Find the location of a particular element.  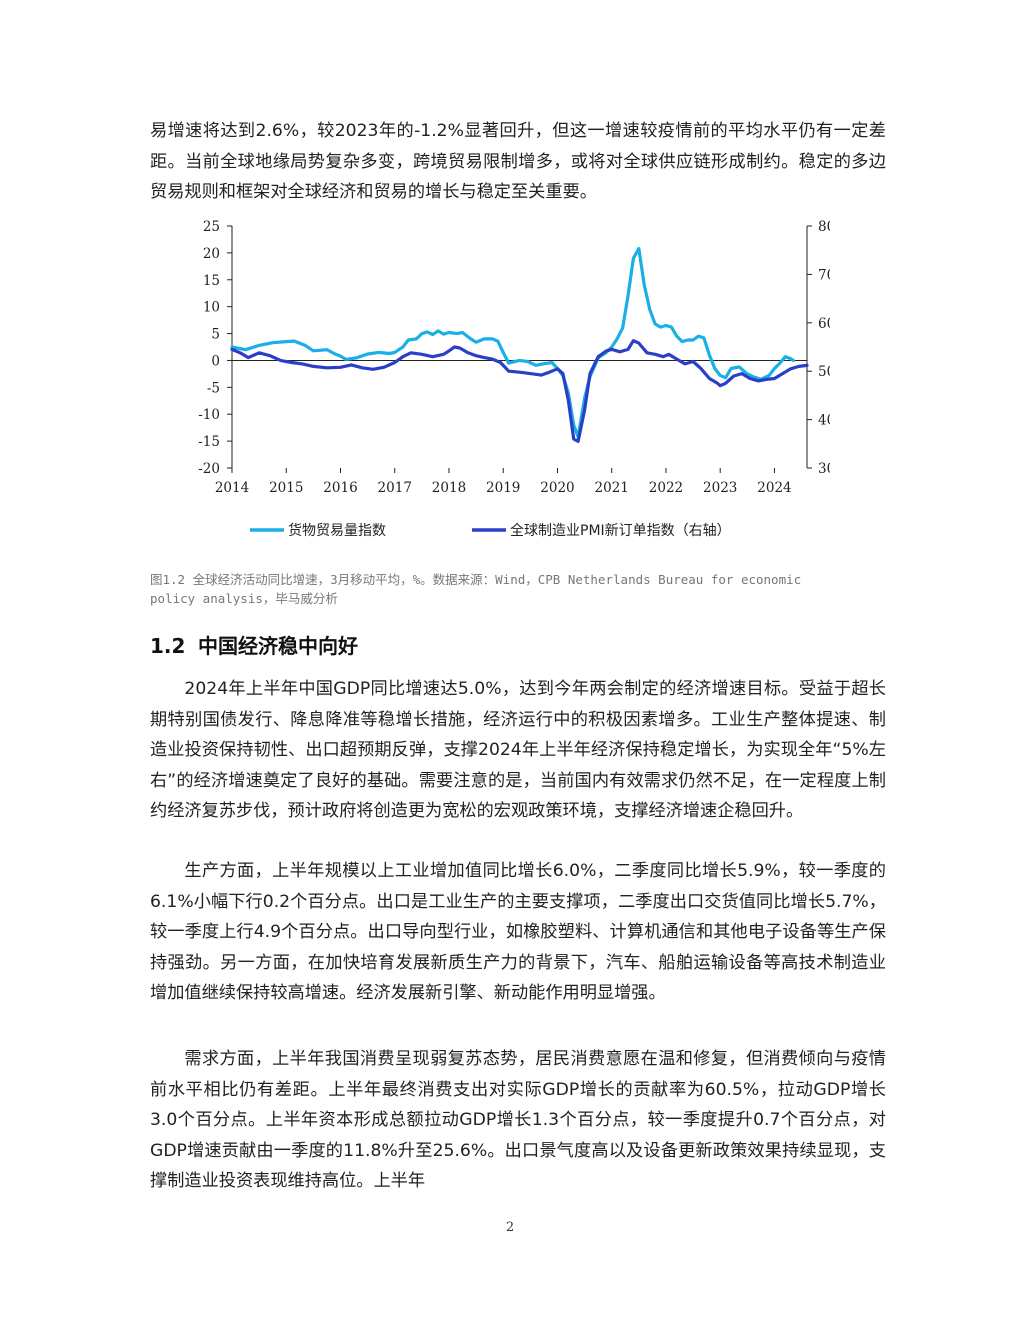

trade-volume-line is located at coordinates (512, 343).